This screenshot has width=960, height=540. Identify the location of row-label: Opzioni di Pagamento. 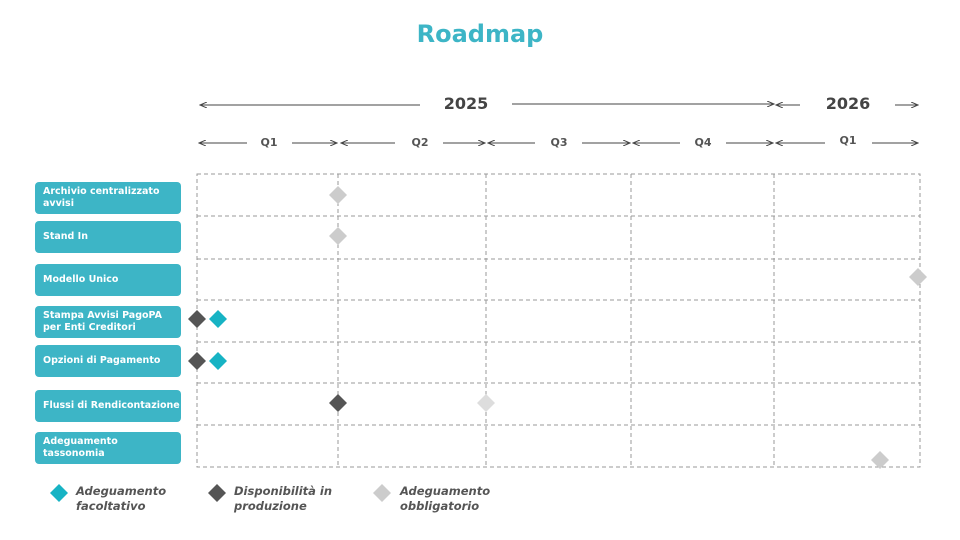
(108, 361).